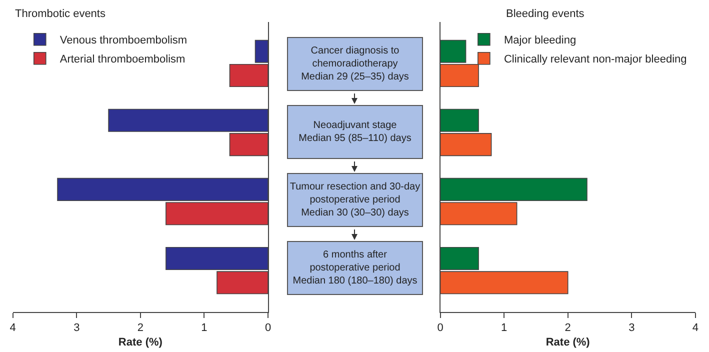 The width and height of the screenshot is (709, 352). What do you see at coordinates (355, 132) in the screenshot?
I see `text: Neoadjuvant stage Median 95 (85–110) days` at bounding box center [355, 132].